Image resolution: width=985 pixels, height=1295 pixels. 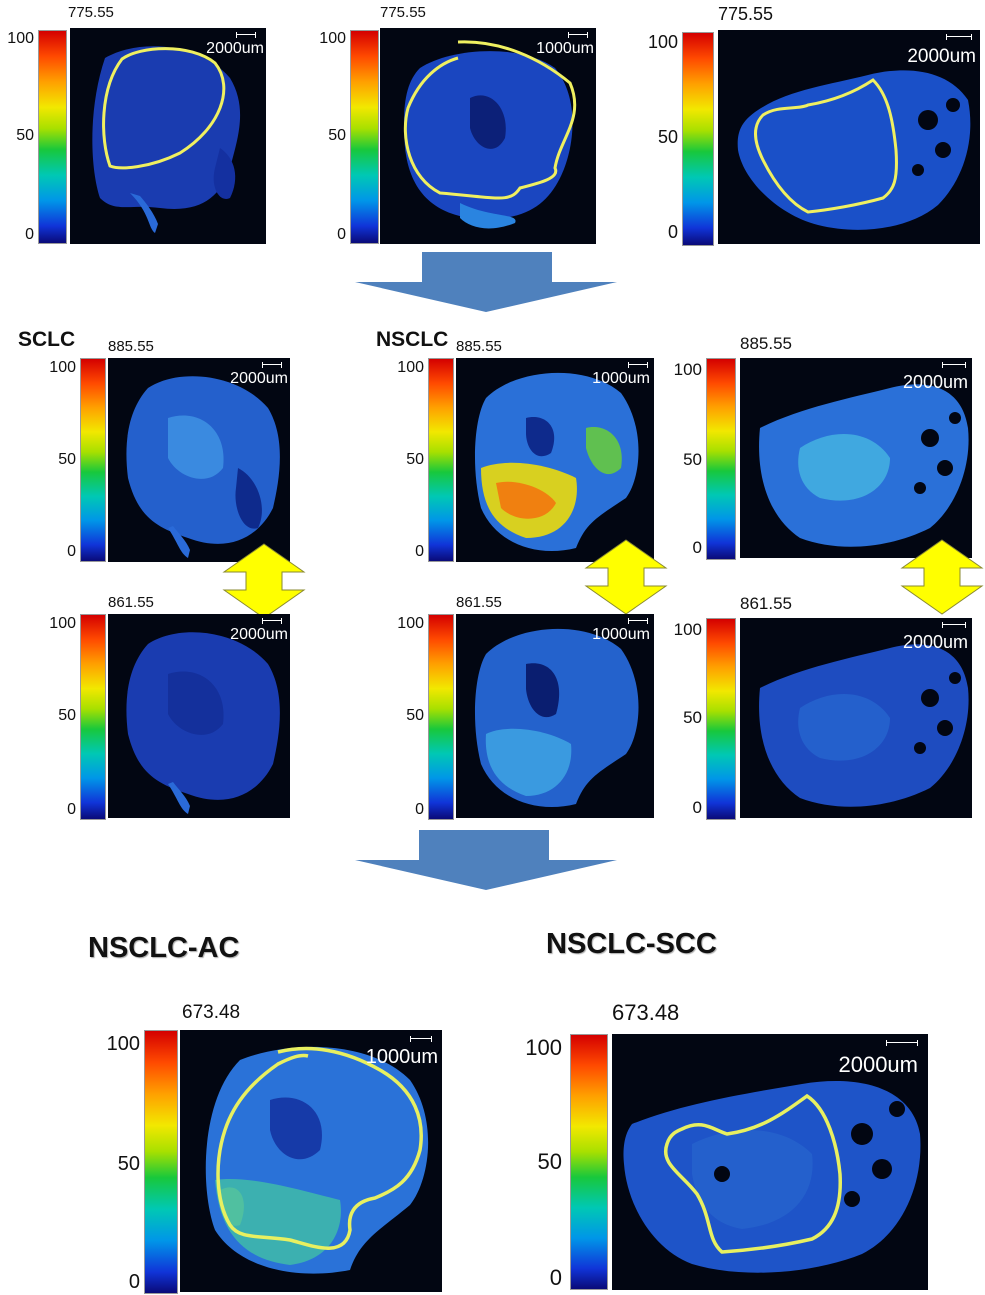 I want to click on subtype-label-ac: NSCLC-AC, so click(x=164, y=948).